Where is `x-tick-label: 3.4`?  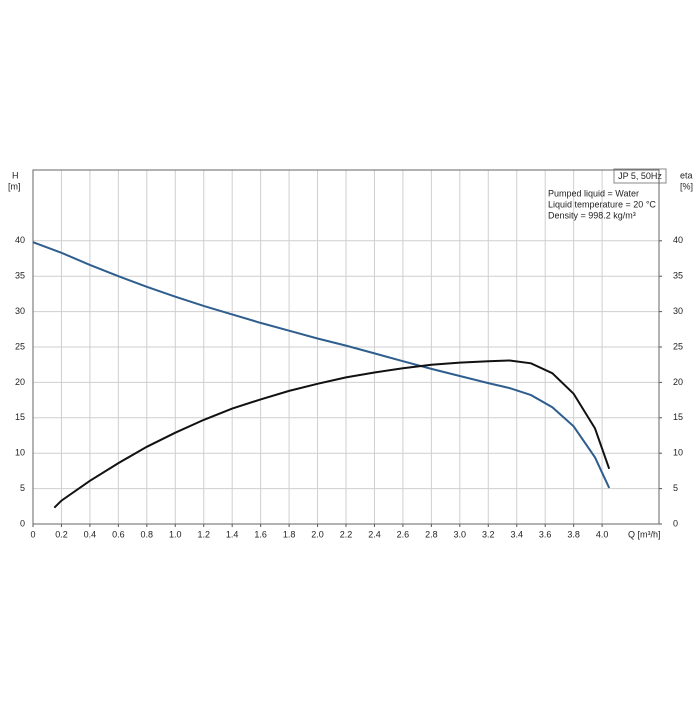 x-tick-label: 3.4 is located at coordinates (516, 534).